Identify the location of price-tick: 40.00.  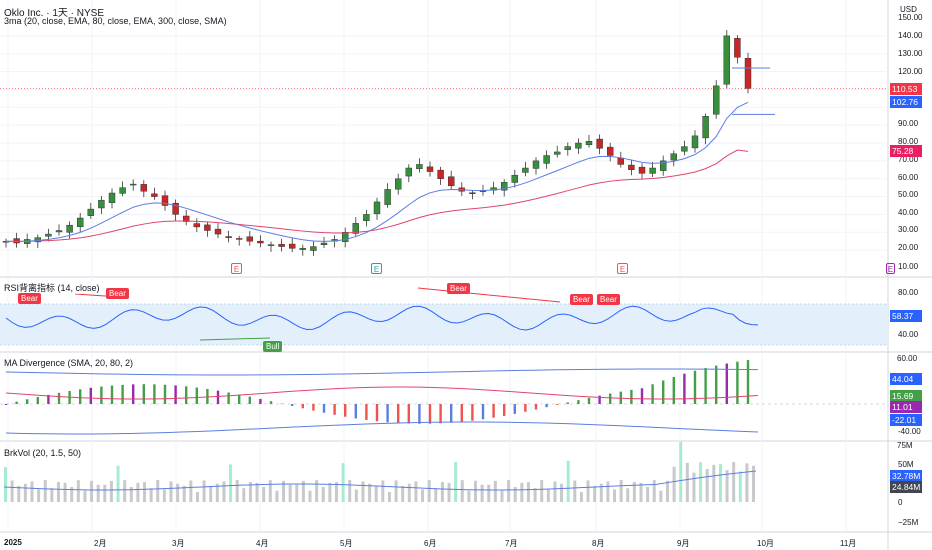
(908, 212).